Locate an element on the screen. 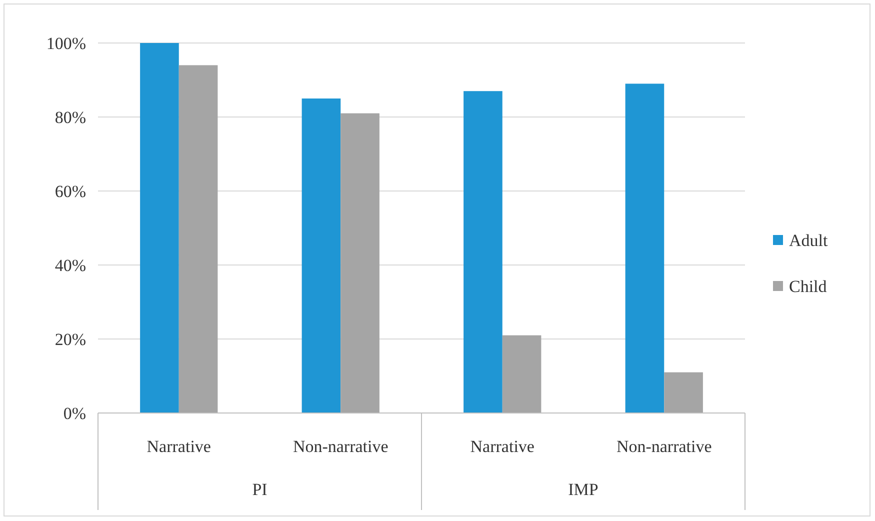 The width and height of the screenshot is (875, 521). legend-label: Child is located at coordinates (808, 286).